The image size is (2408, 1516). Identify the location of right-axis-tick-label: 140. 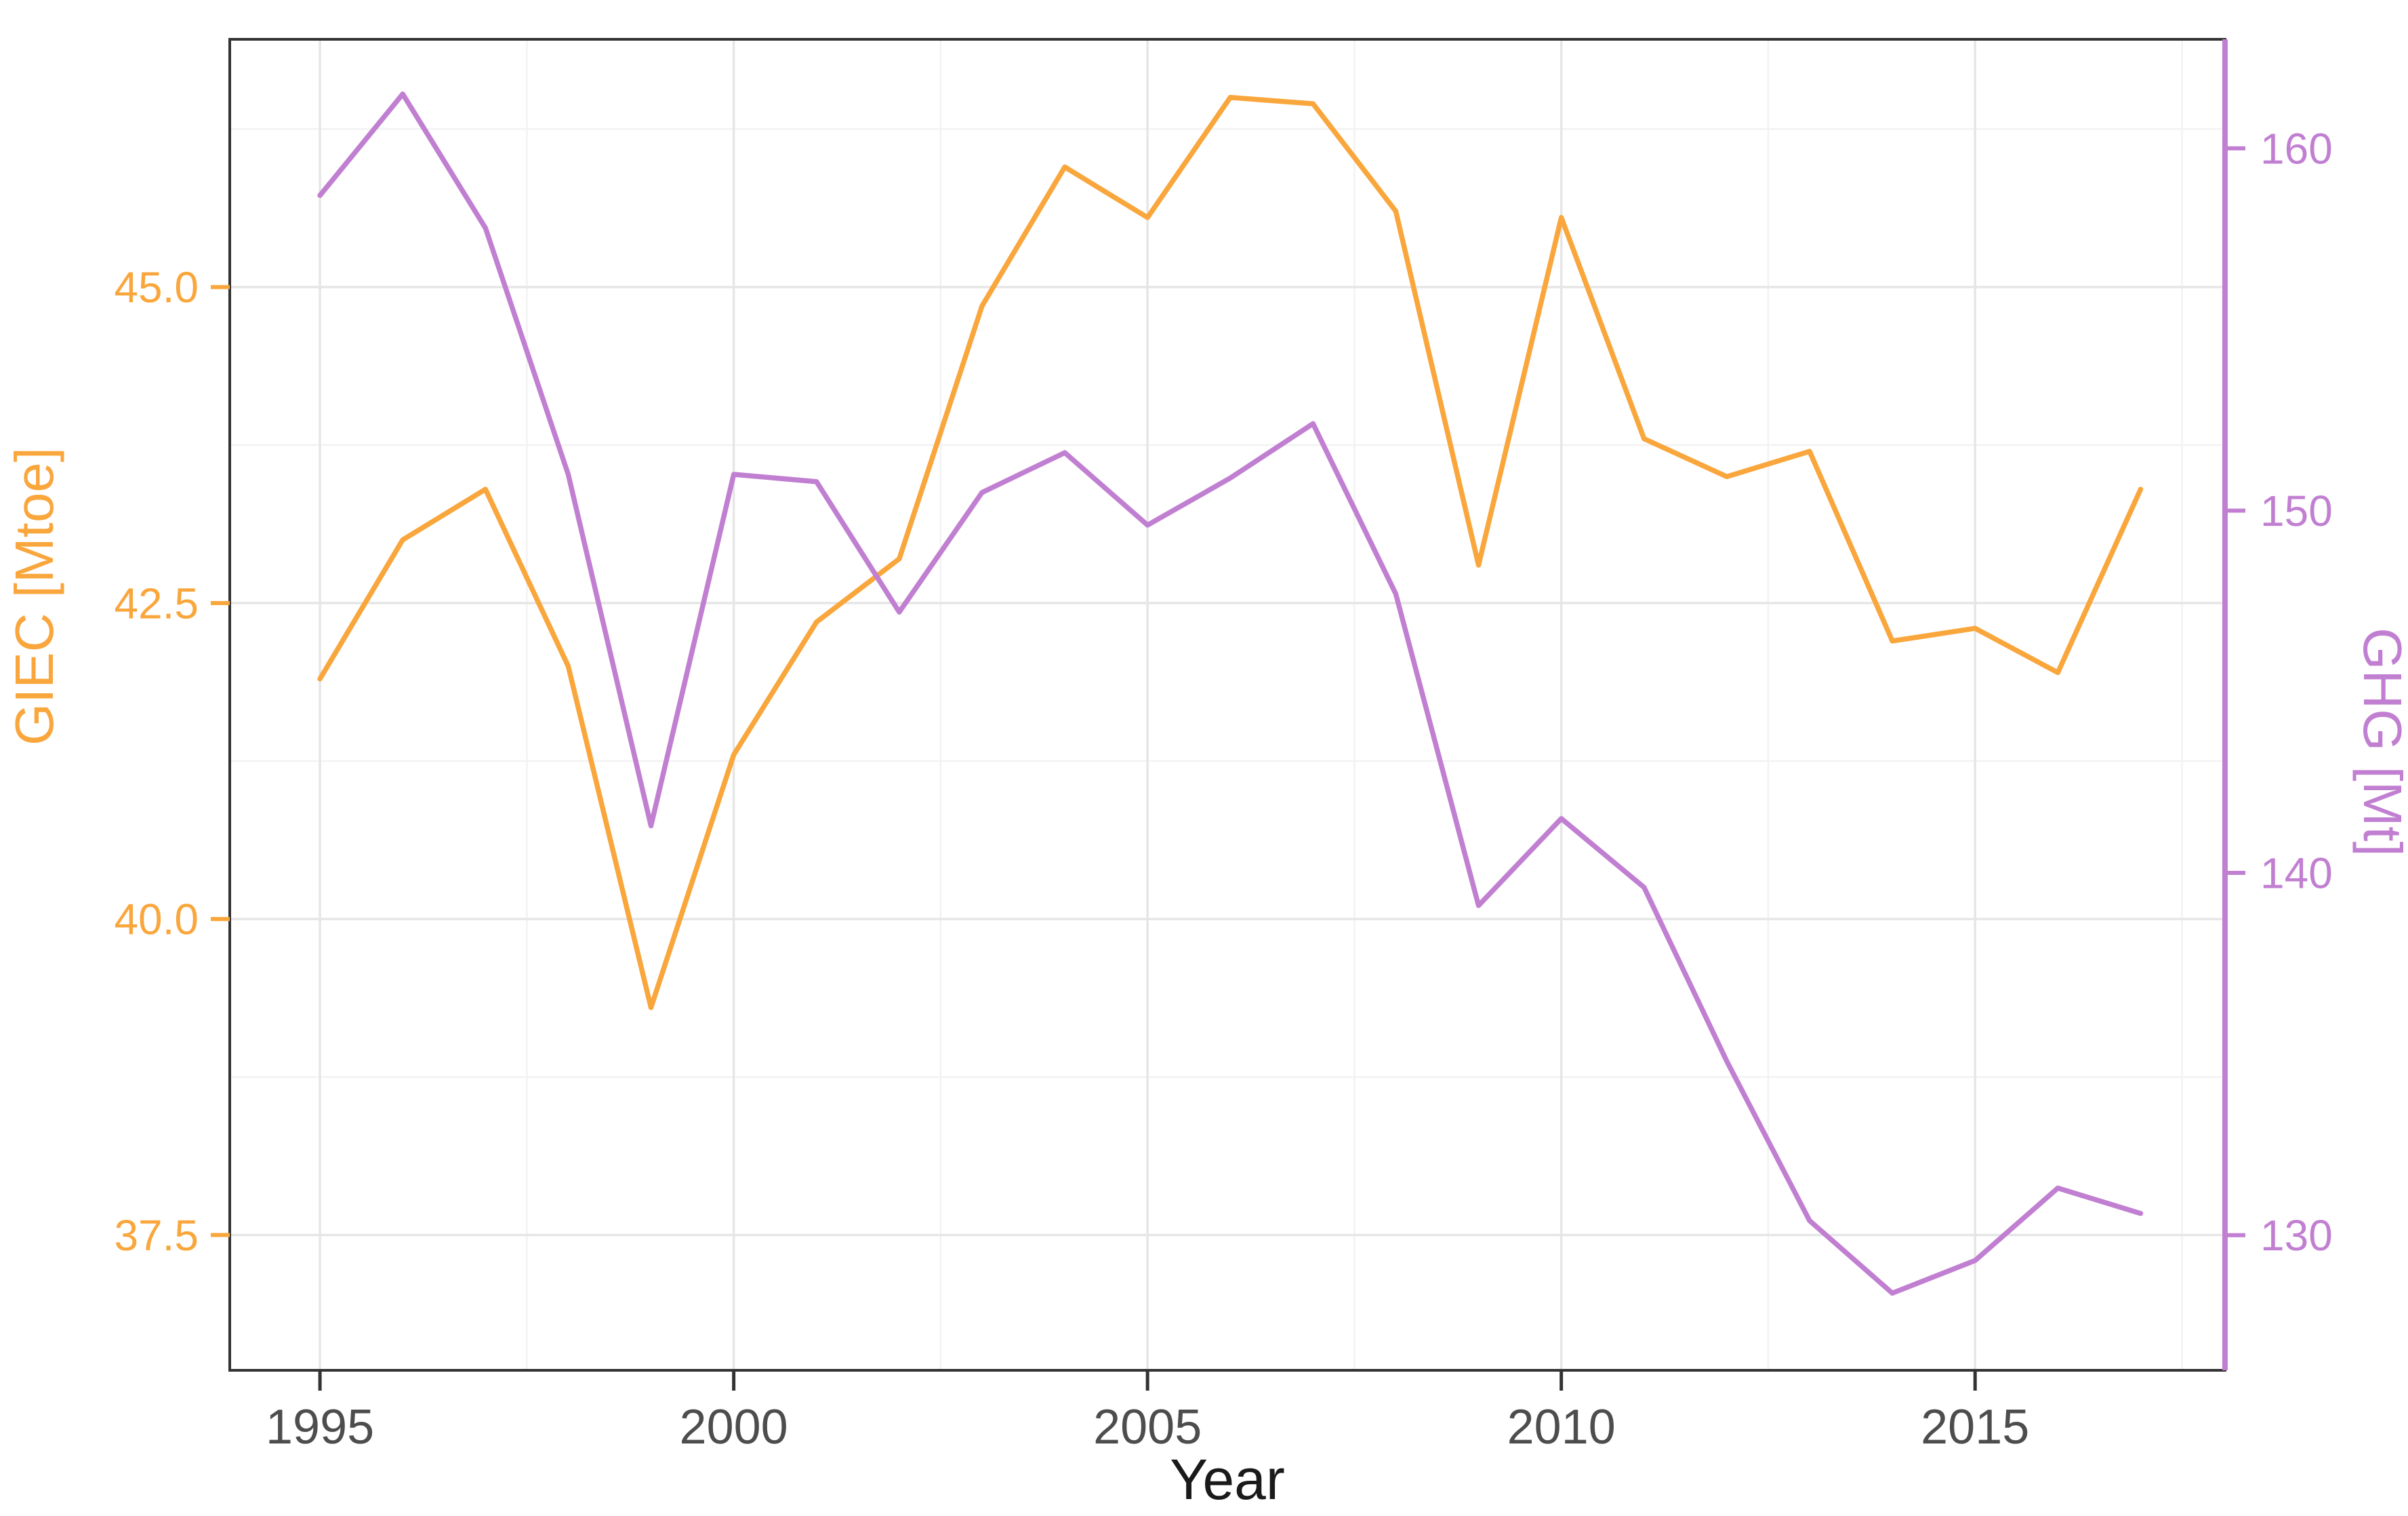
(2296, 872).